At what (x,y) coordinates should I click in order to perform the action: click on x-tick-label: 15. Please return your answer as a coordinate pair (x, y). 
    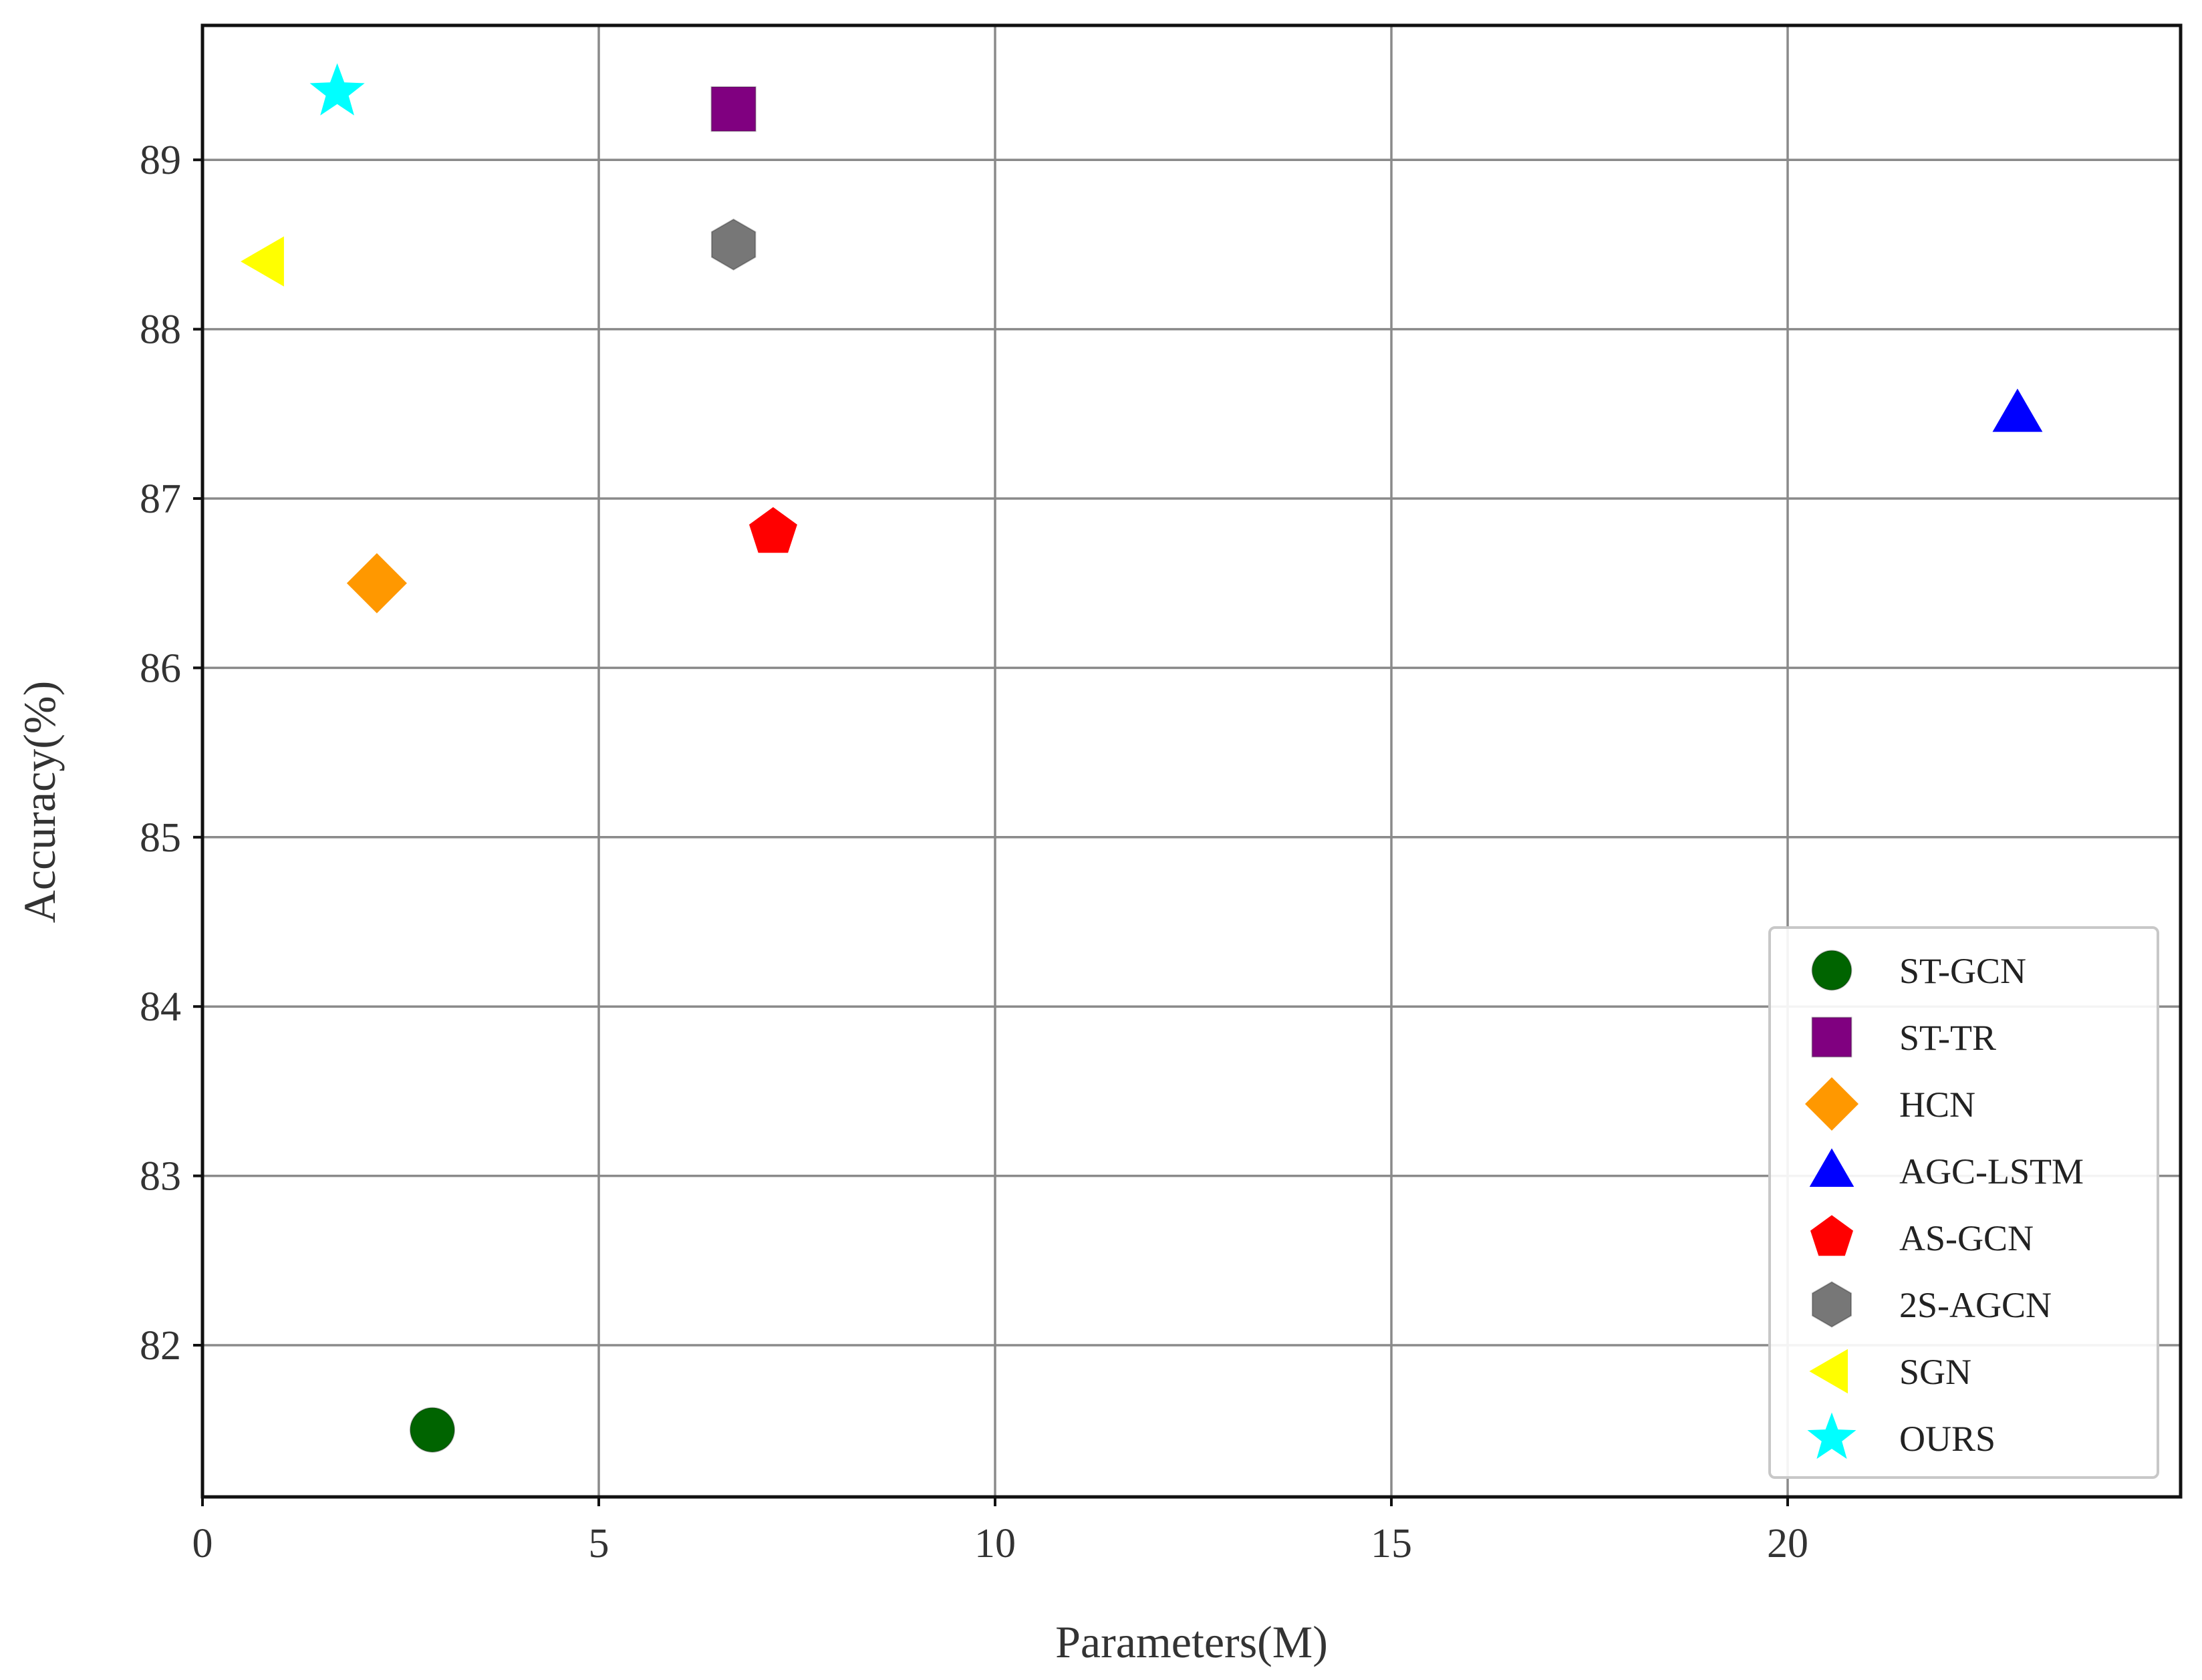
    Looking at the image, I should click on (1391, 1543).